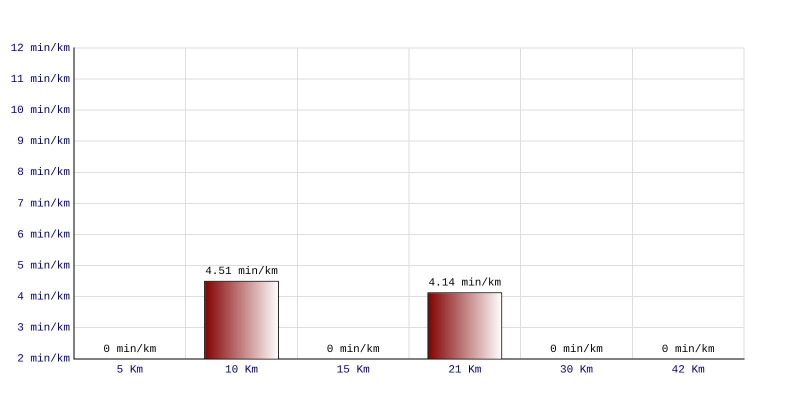 Image resolution: width=800 pixels, height=400 pixels. What do you see at coordinates (43, 266) in the screenshot?
I see `y-tick-label: 5 min/km` at bounding box center [43, 266].